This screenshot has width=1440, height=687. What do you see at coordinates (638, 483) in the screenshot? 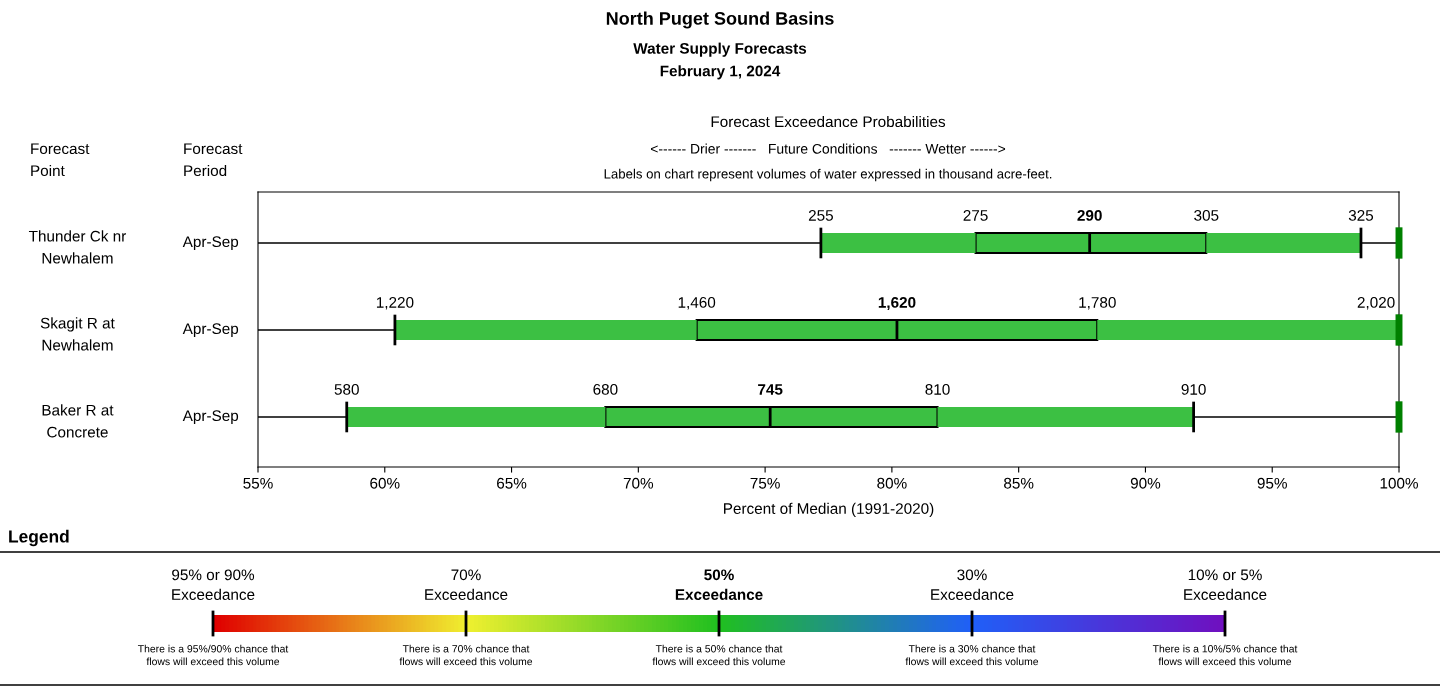
I see `x-tick-label: 70%` at bounding box center [638, 483].